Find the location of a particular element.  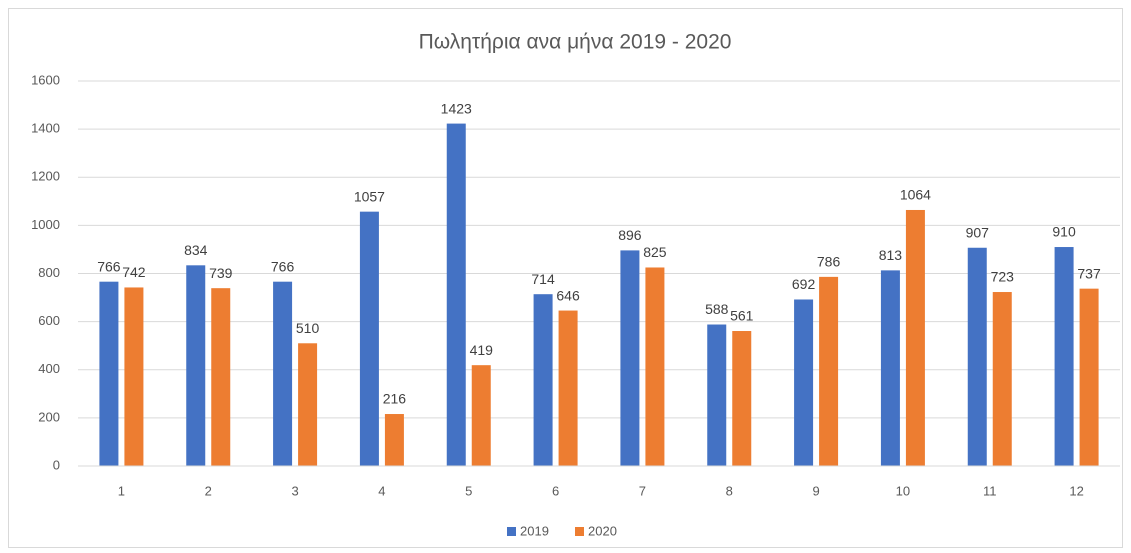

data-label: 910 is located at coordinates (1064, 232).